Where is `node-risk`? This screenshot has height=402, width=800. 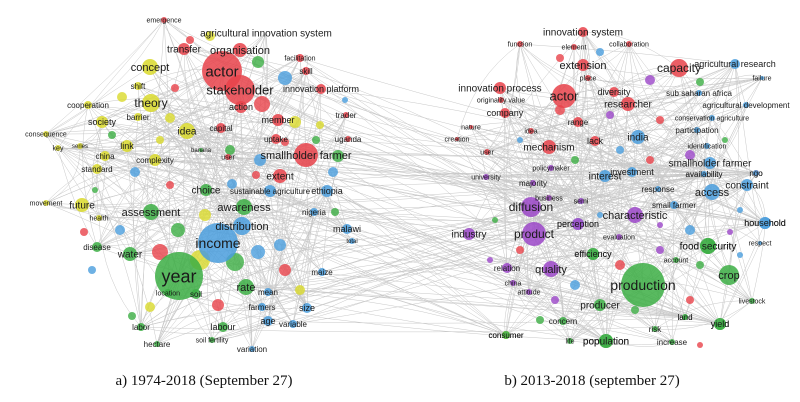
node-risk is located at coordinates (655, 329).